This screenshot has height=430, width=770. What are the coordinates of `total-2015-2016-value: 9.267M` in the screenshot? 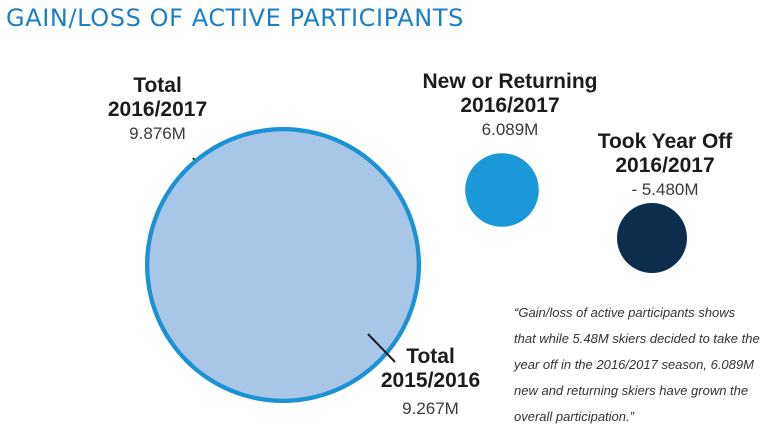 It's located at (430, 408).